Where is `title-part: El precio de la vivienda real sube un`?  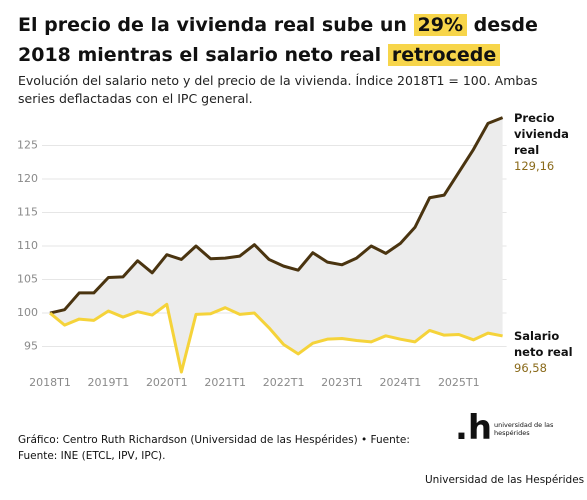
title-part: El precio de la vivienda real sube un is located at coordinates (212, 25).